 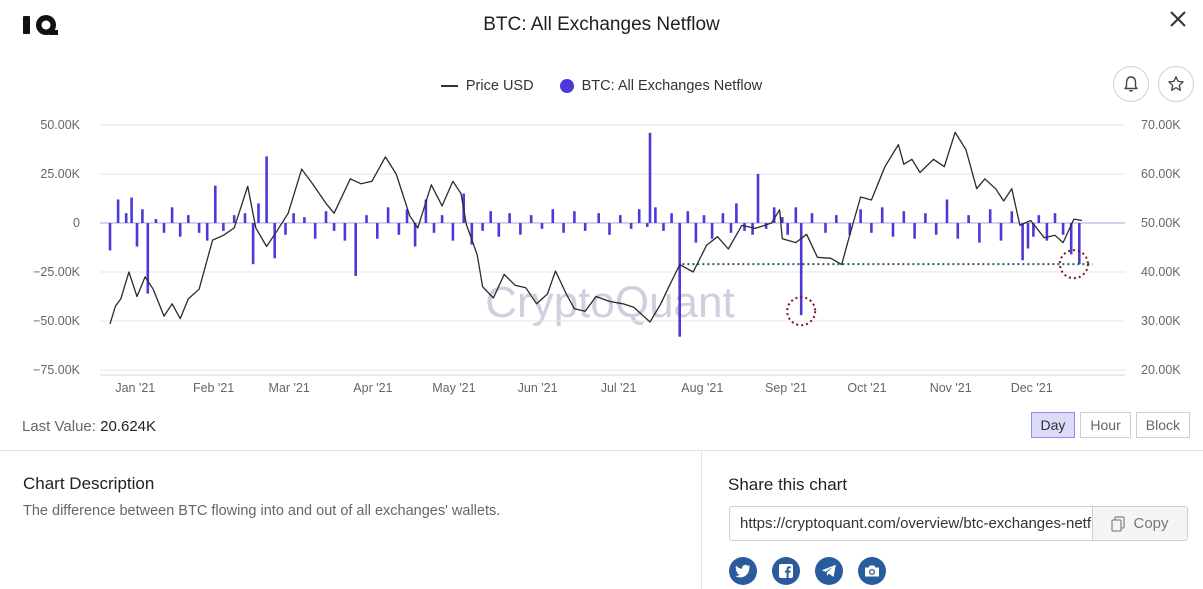 I want to click on section-divider, so click(x=601, y=450).